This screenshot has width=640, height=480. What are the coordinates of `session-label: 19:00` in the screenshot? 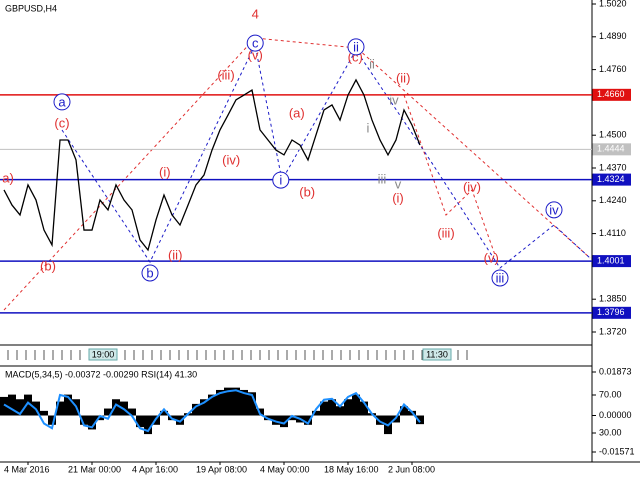 It's located at (103, 354).